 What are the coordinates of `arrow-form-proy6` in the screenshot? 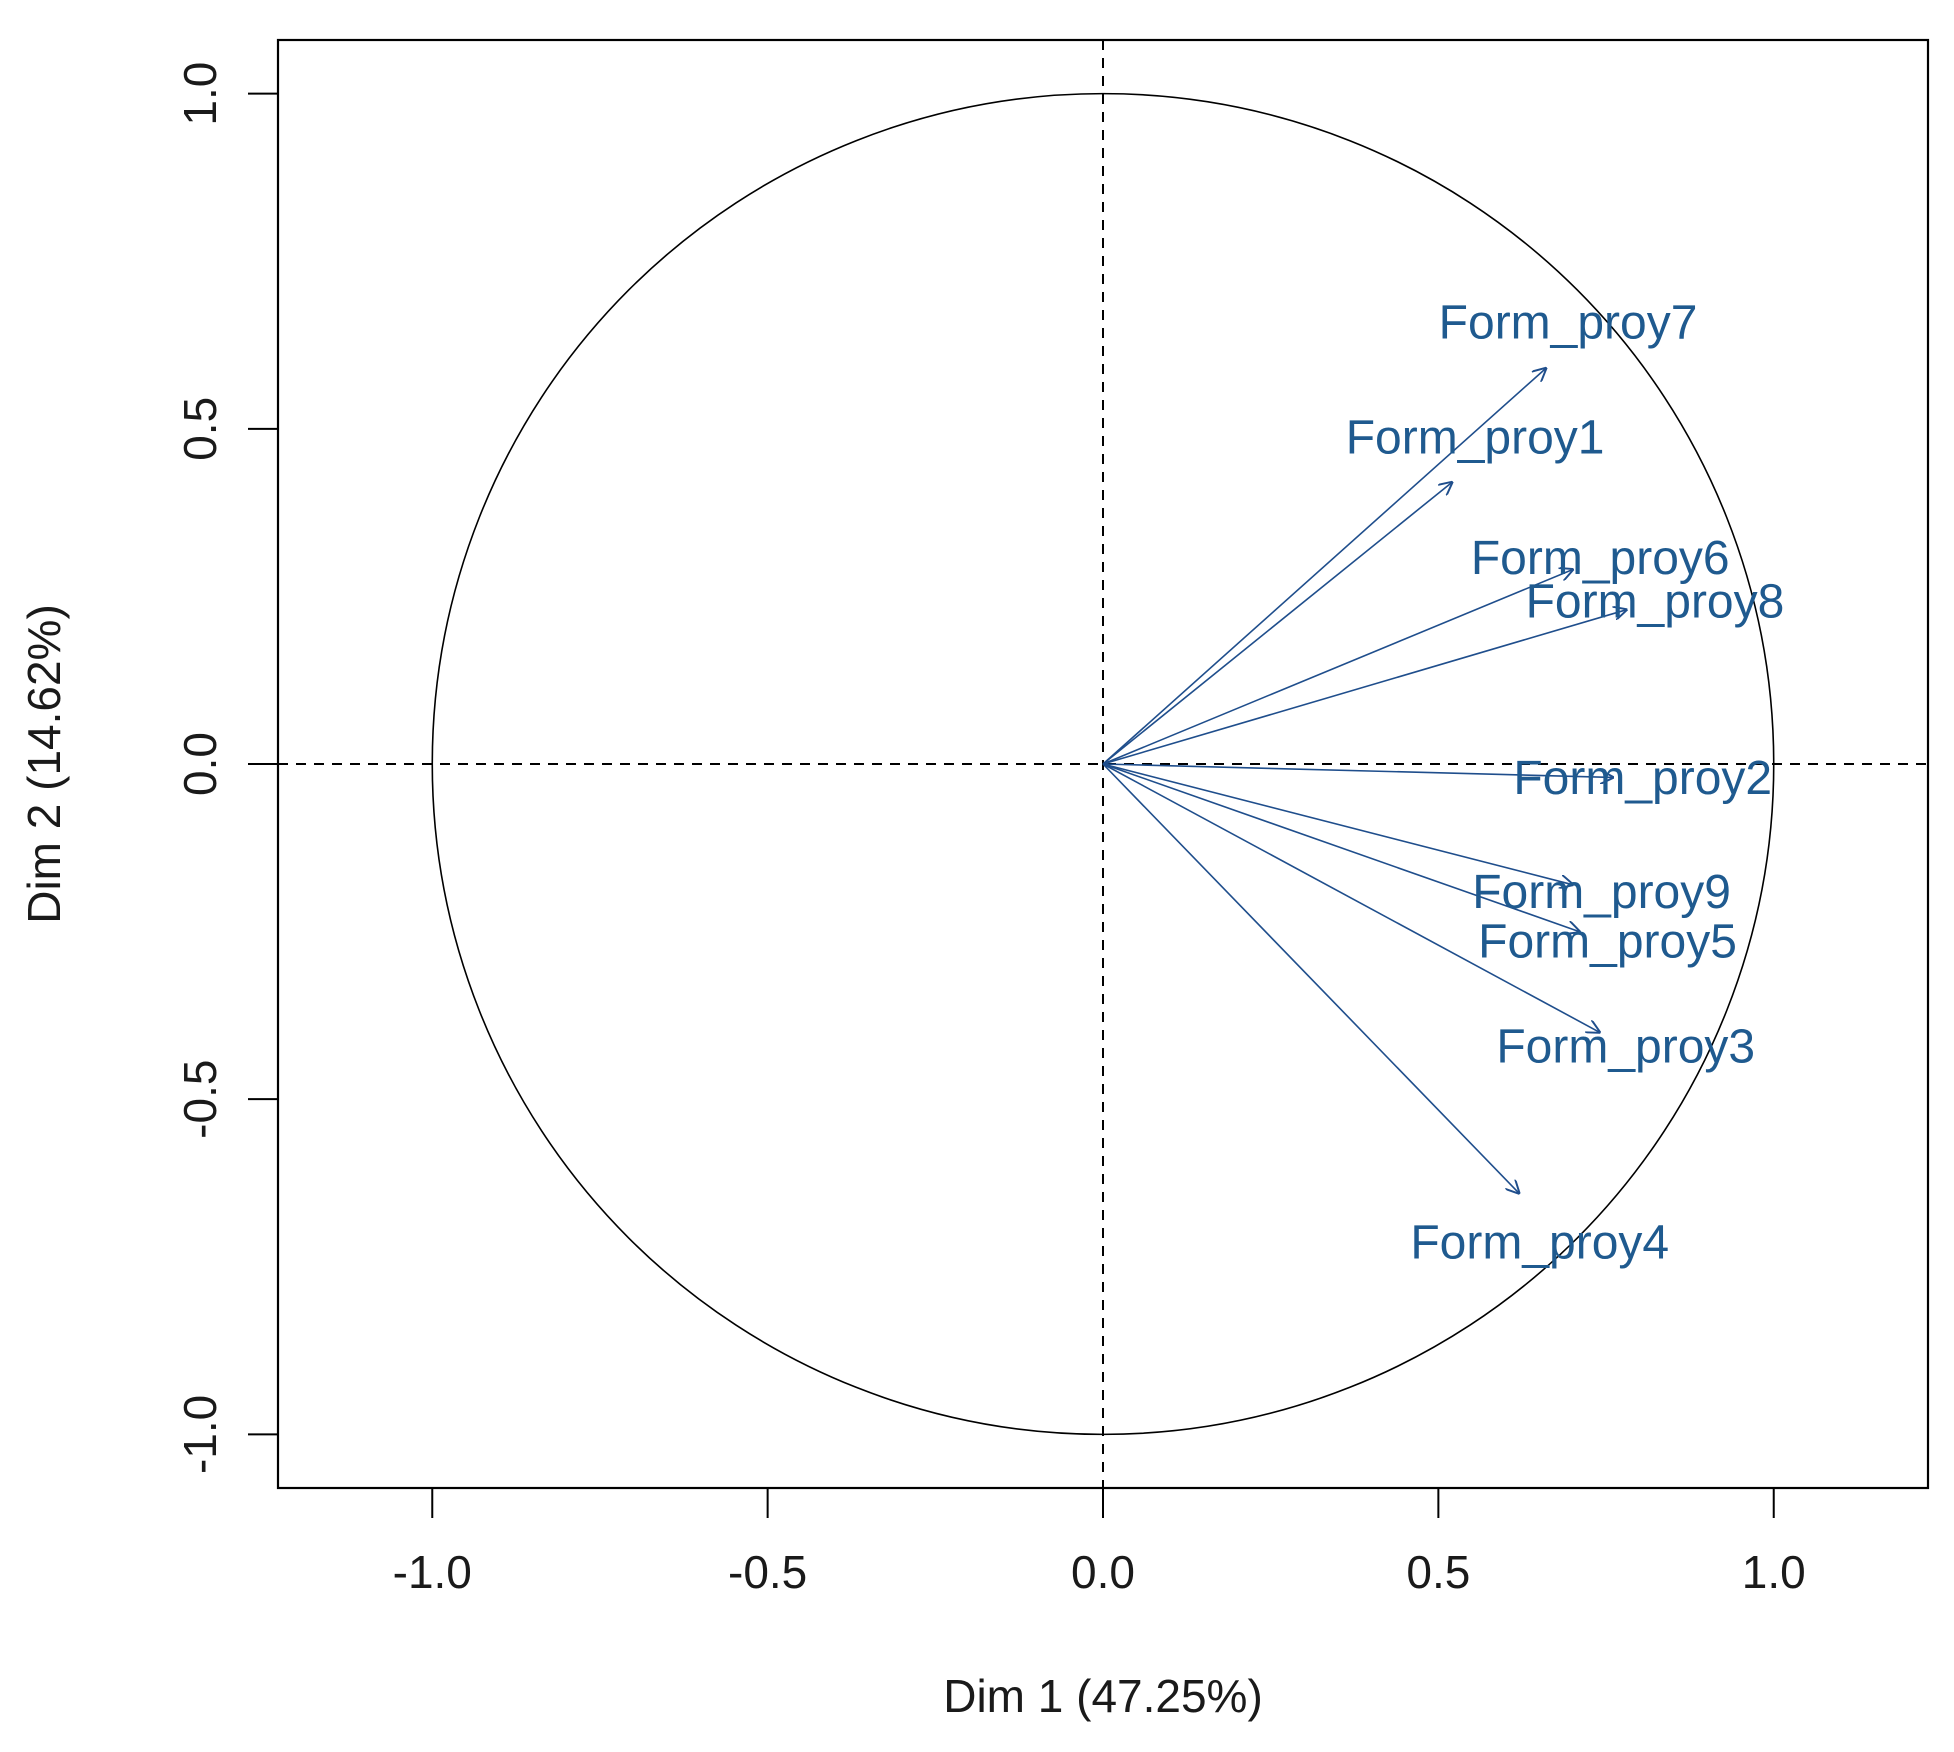 It's located at (1337, 667).